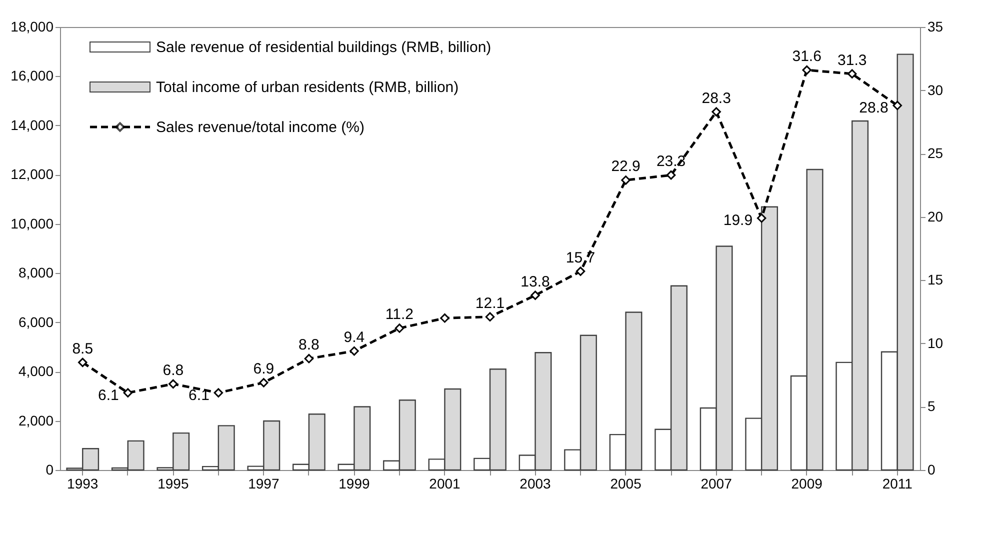  I want to click on legend-label: Total income of urban residents (RMB, billion), so click(307, 87).